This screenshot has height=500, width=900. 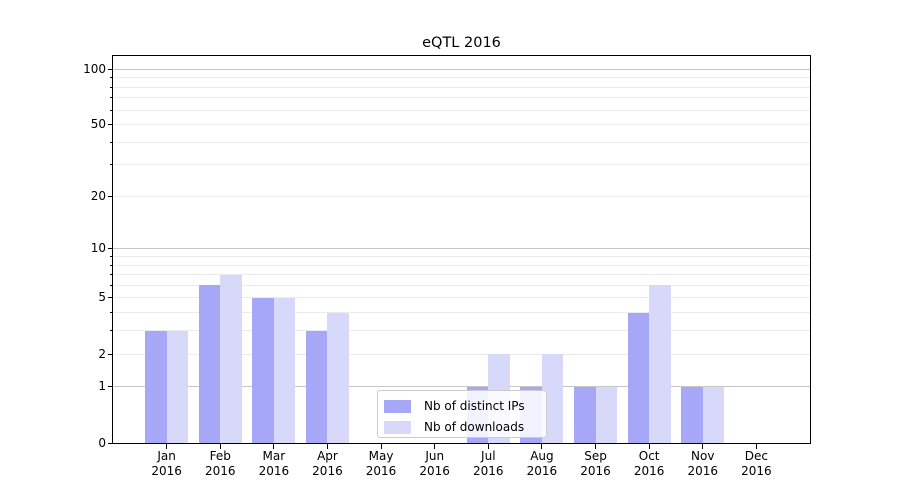 What do you see at coordinates (474, 406) in the screenshot?
I see `legend-label-distinct-ips: Nb of distinct IPs` at bounding box center [474, 406].